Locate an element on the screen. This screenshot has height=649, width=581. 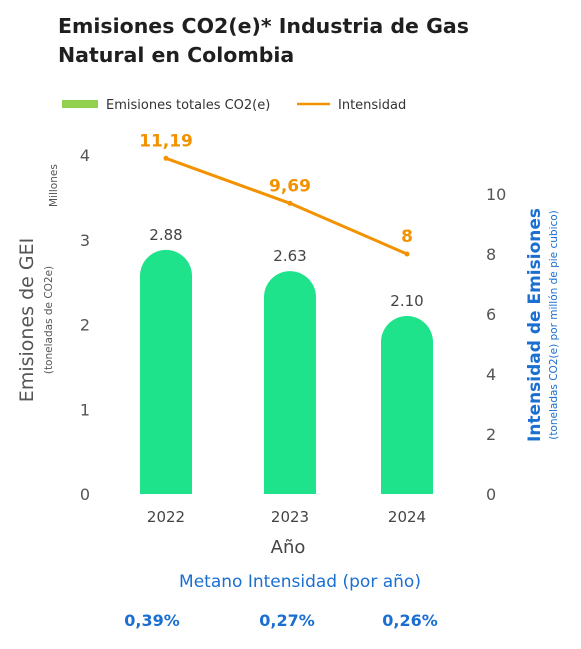
left-tick-label: 0 is located at coordinates (85, 494).